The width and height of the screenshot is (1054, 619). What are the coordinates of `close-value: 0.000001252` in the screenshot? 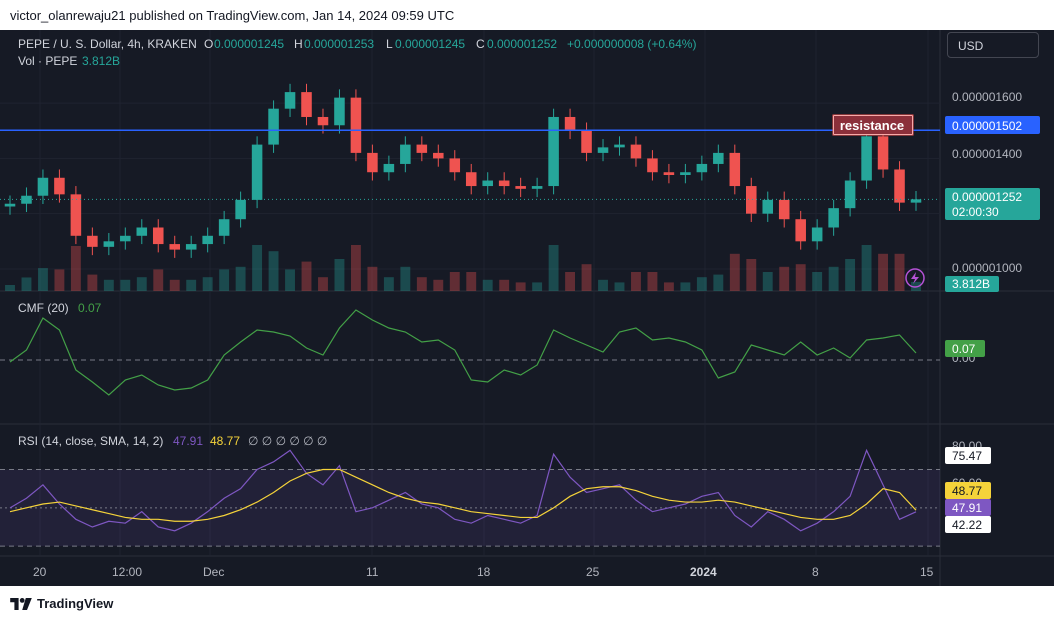 It's located at (522, 44).